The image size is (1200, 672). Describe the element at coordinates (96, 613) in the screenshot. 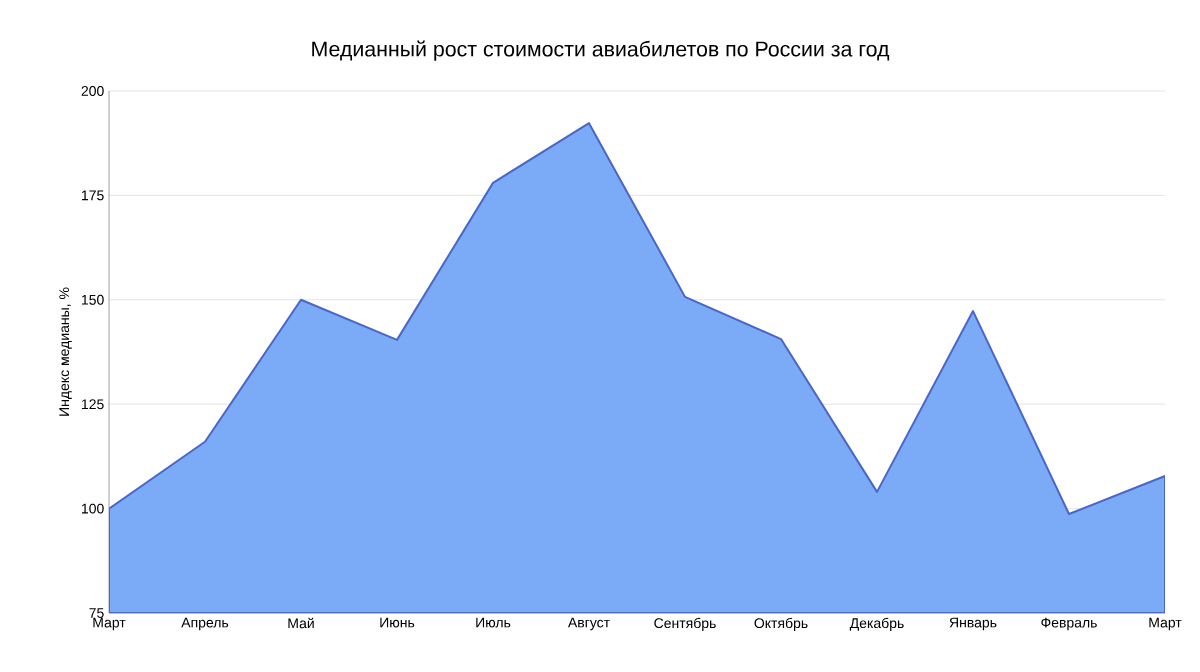

I see `y-tick-label: 75` at that location.